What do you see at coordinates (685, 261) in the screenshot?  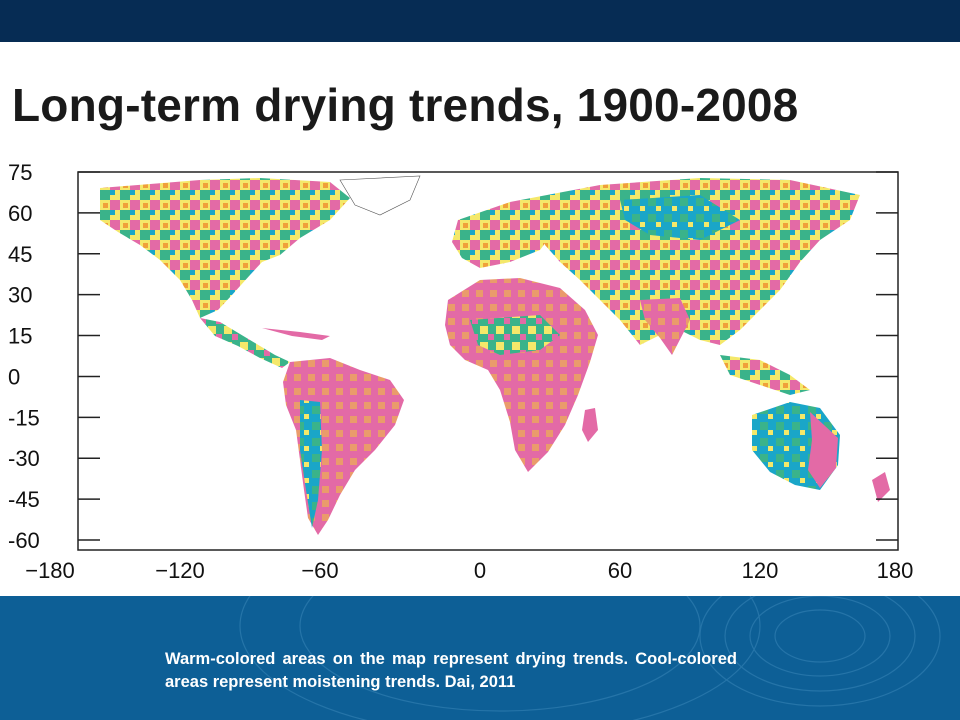 I see `asia-landmass` at bounding box center [685, 261].